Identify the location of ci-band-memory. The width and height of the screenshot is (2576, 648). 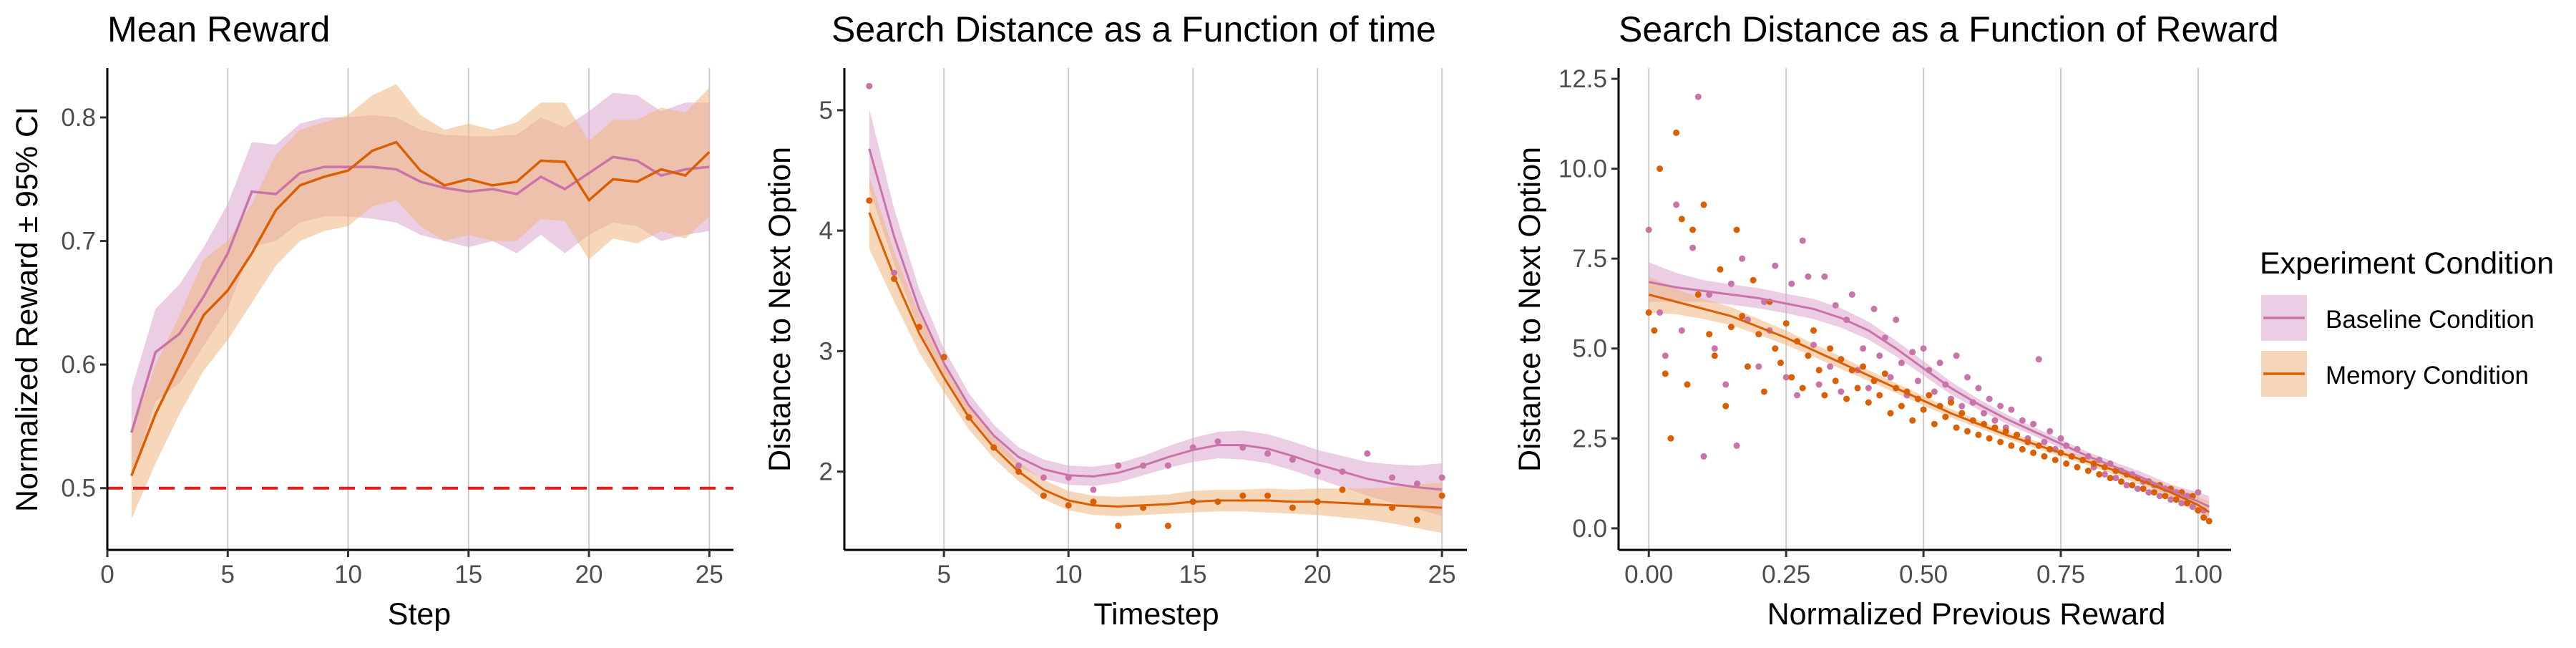
(1156, 355).